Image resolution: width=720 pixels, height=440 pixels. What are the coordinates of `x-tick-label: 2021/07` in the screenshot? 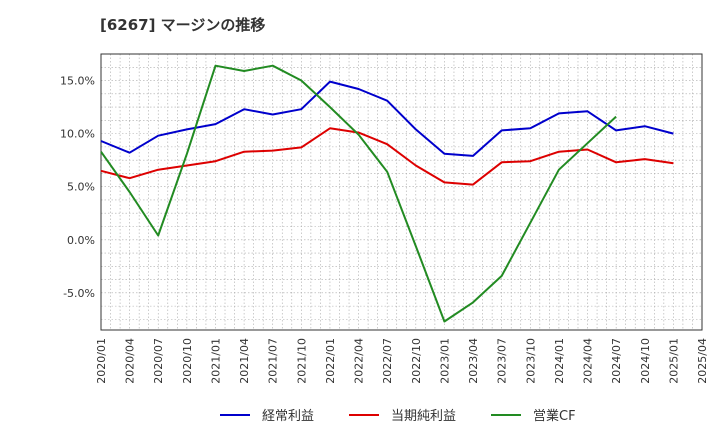 It's located at (273, 361).